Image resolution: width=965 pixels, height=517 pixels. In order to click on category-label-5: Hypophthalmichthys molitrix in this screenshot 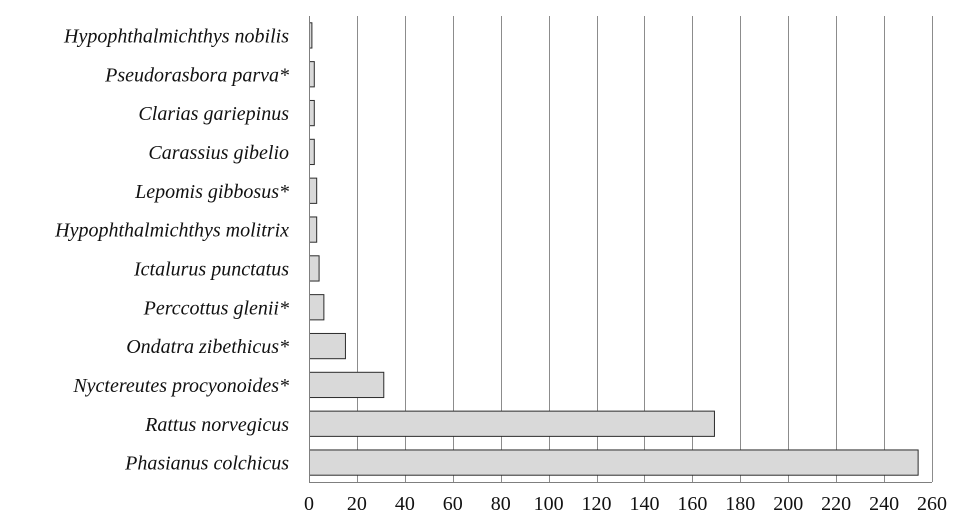, I will do `click(171, 231)`.